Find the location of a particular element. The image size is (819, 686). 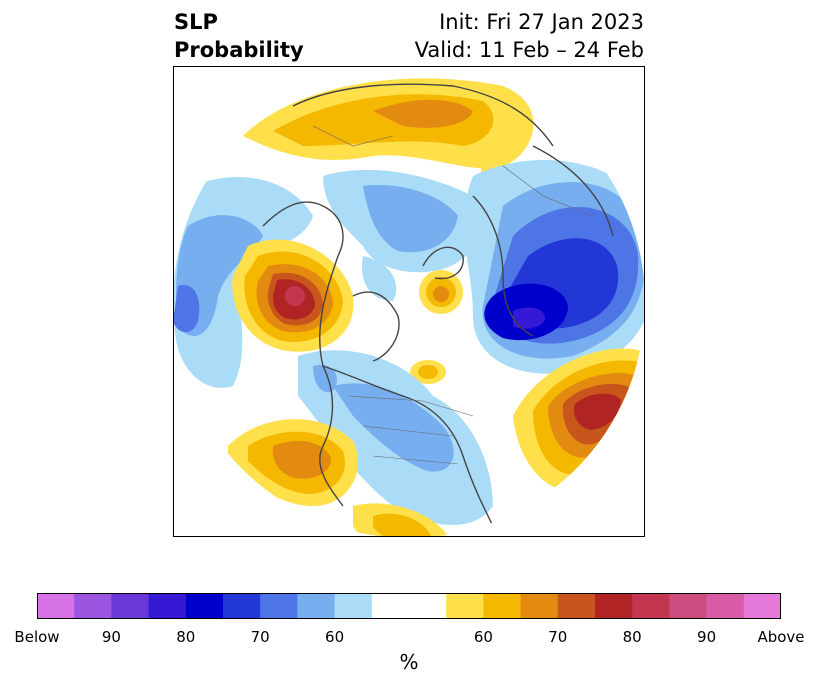

north-america-negative-anomaly is located at coordinates (395, 437).